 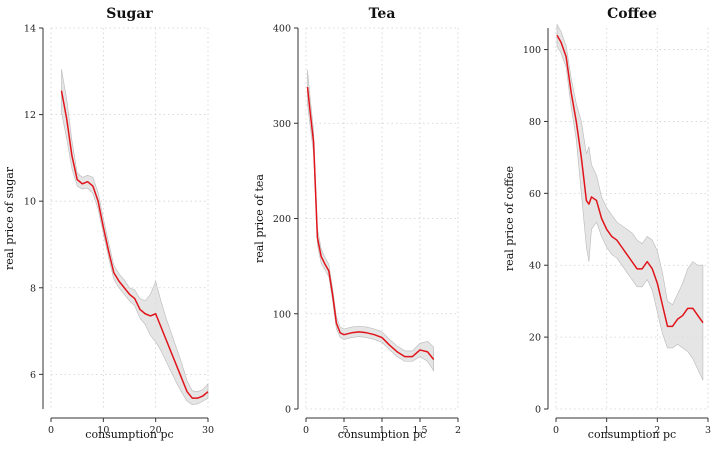 What do you see at coordinates (33, 375) in the screenshot?
I see `sugar-y-tick-label: 6` at bounding box center [33, 375].